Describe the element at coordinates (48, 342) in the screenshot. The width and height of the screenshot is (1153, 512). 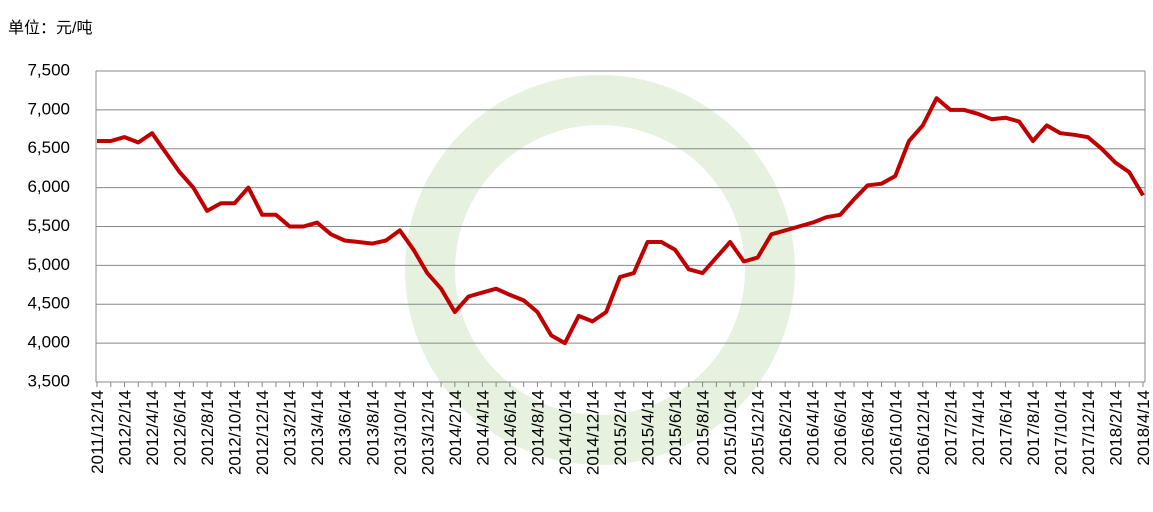
I see `y-tick-label: 4,000` at that location.